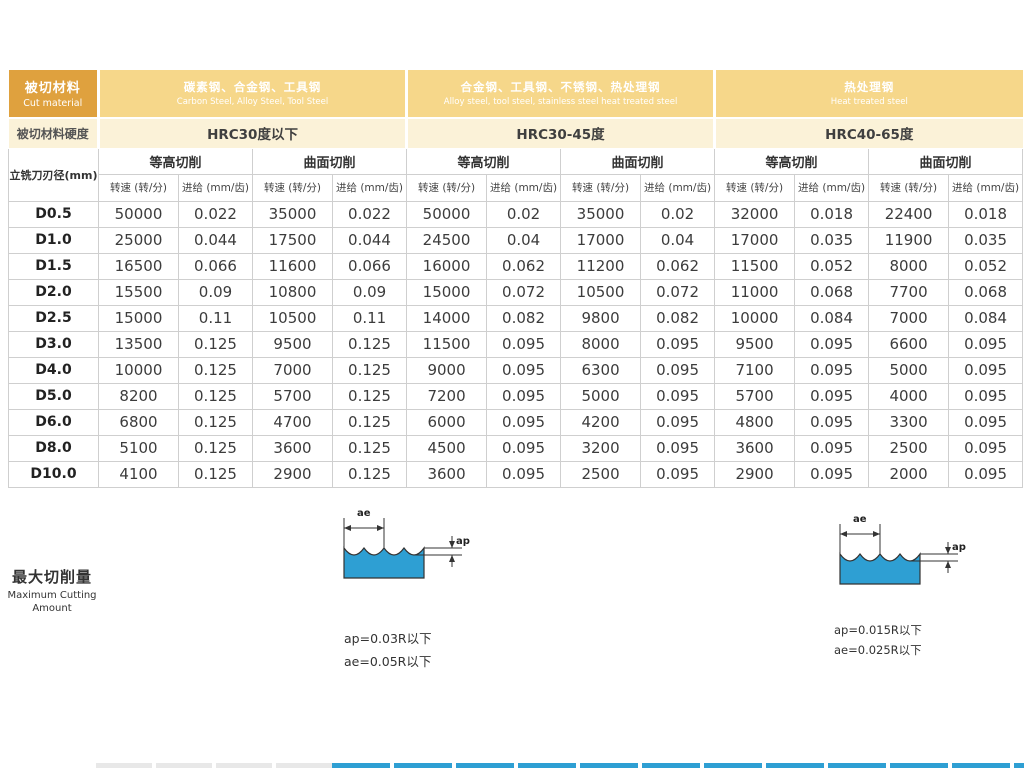 The width and height of the screenshot is (1024, 768). Describe the element at coordinates (52, 595) in the screenshot. I see `max-cutting-en-line1: Maximum Cutting` at that location.